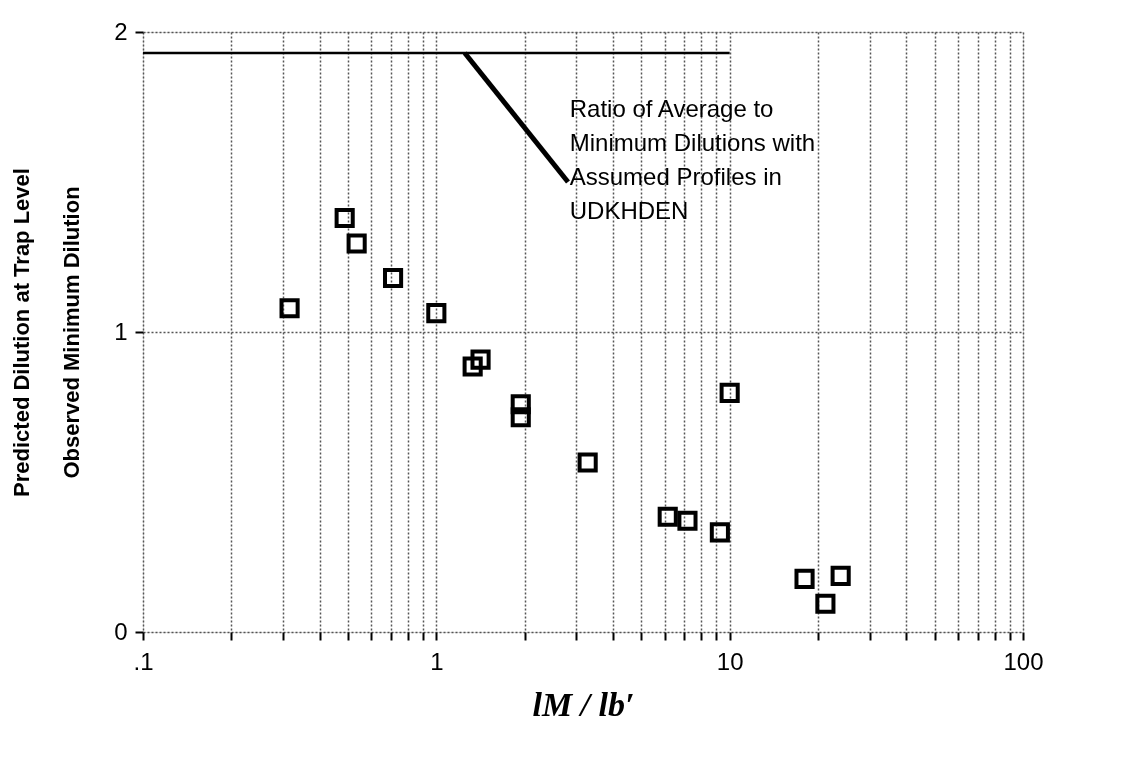  I want to click on x-tick-label: 10, so click(730, 661).